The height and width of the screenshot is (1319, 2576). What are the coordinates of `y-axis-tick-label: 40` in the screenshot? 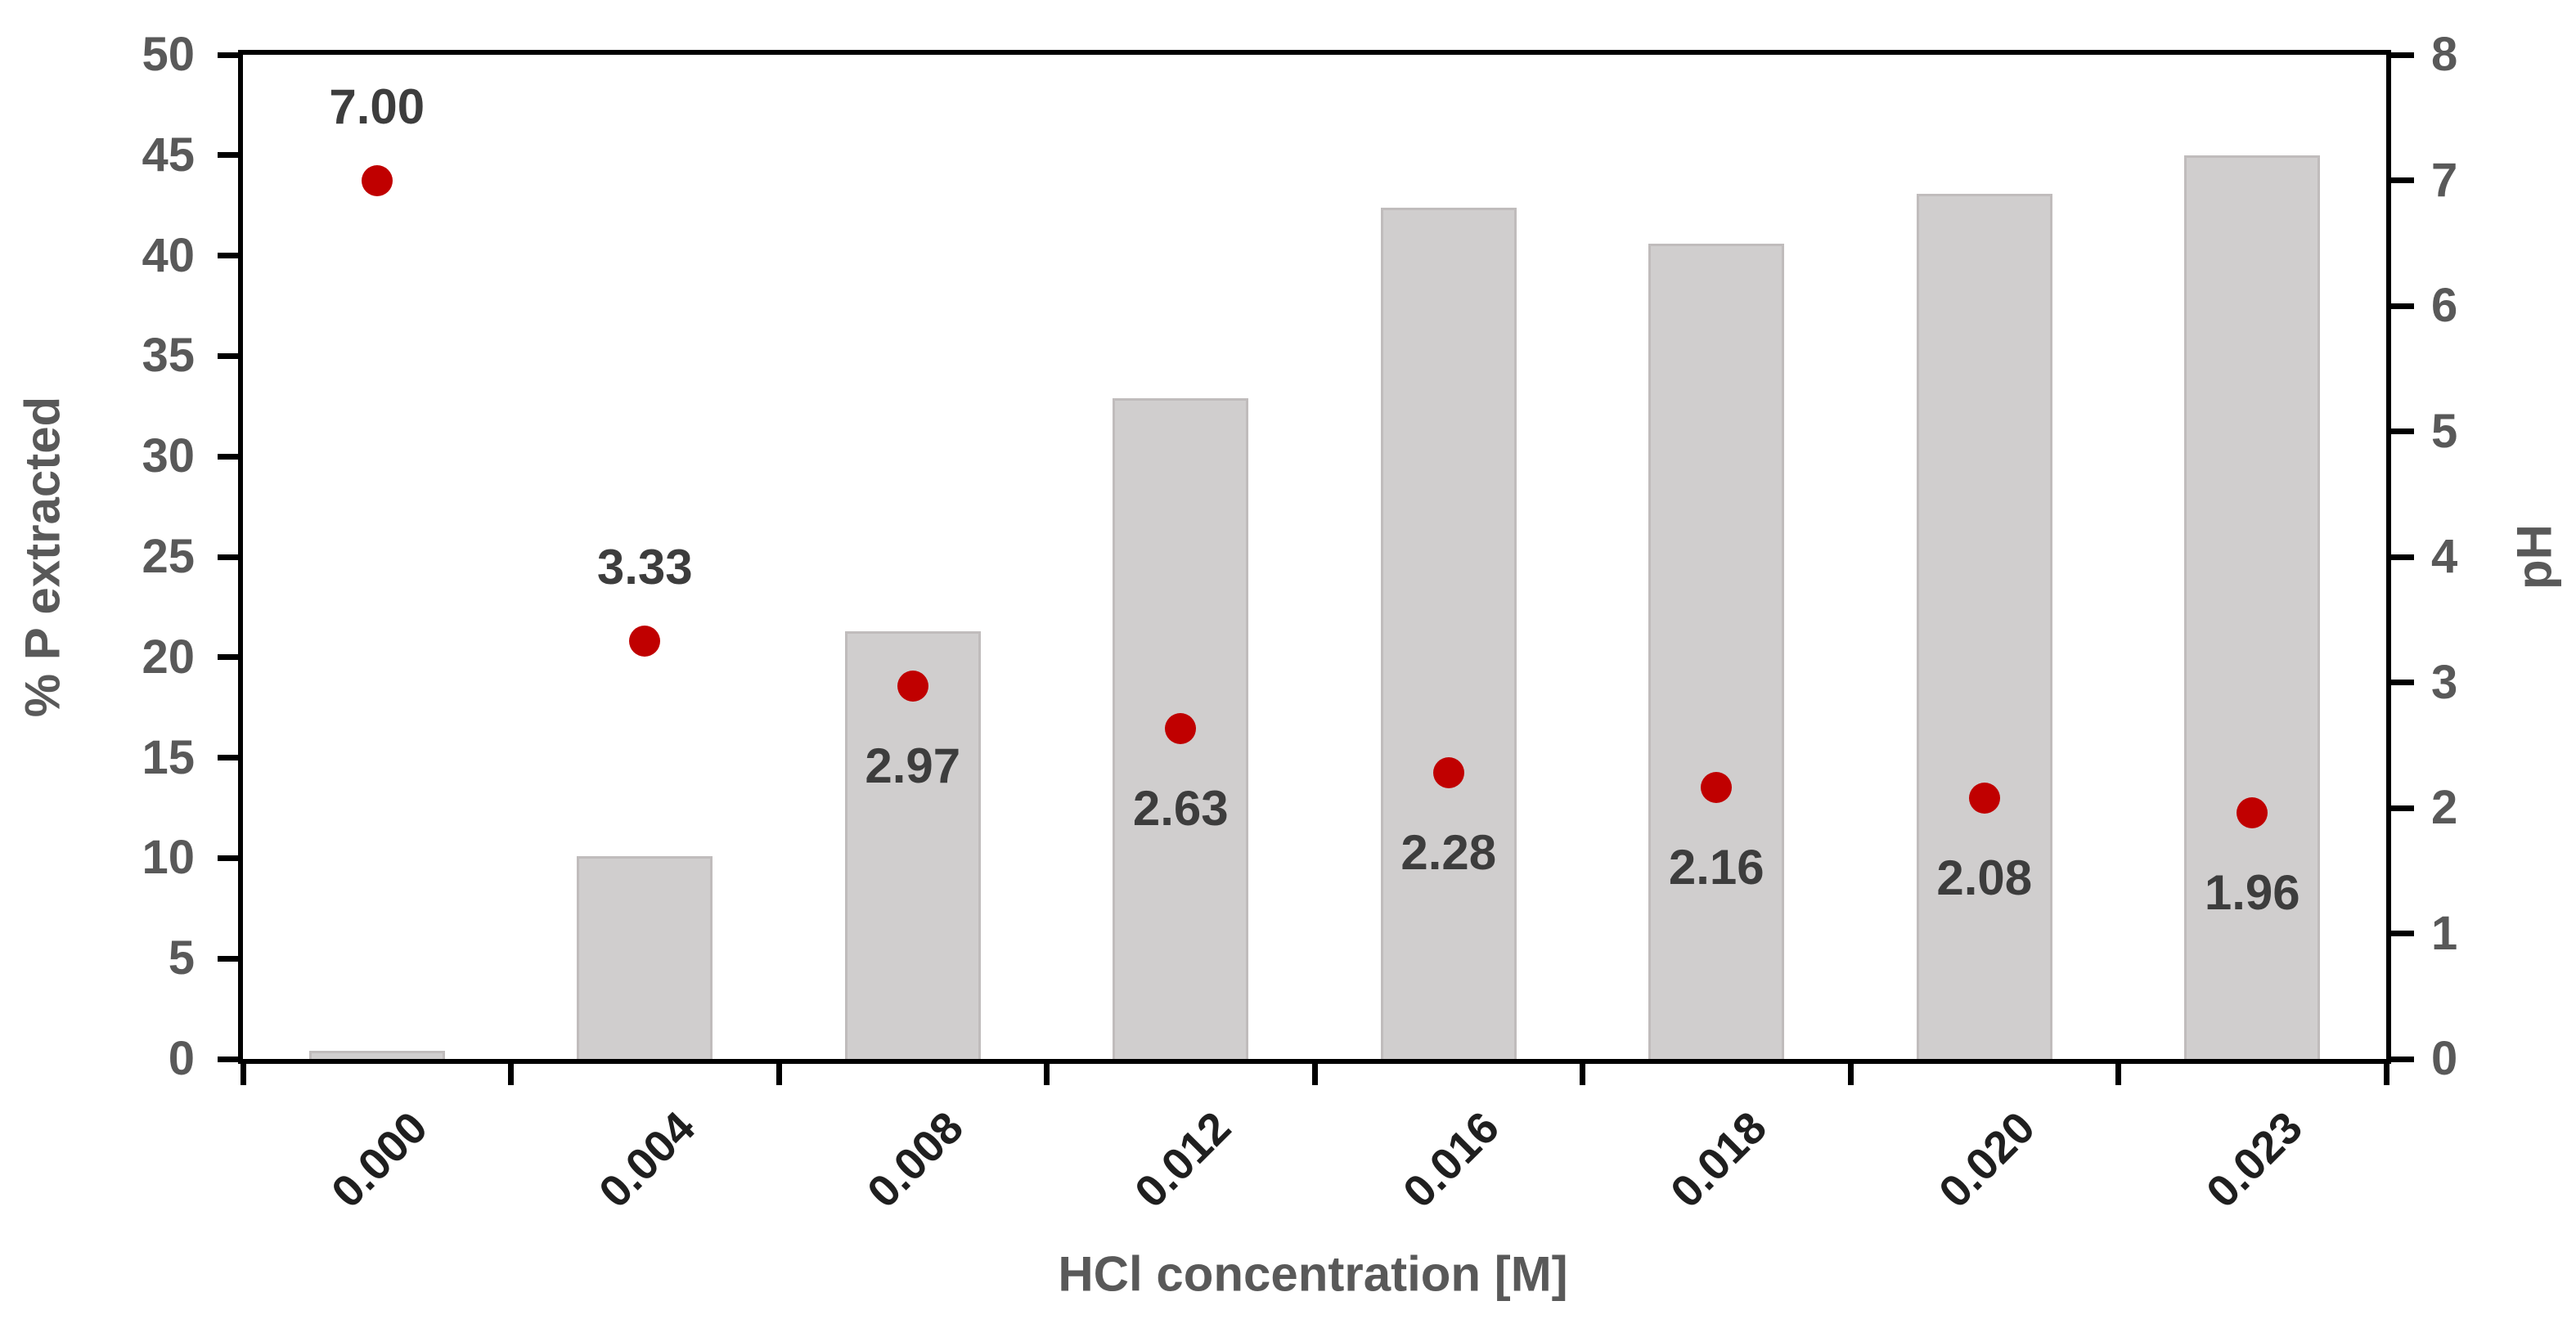 It's located at (168, 255).